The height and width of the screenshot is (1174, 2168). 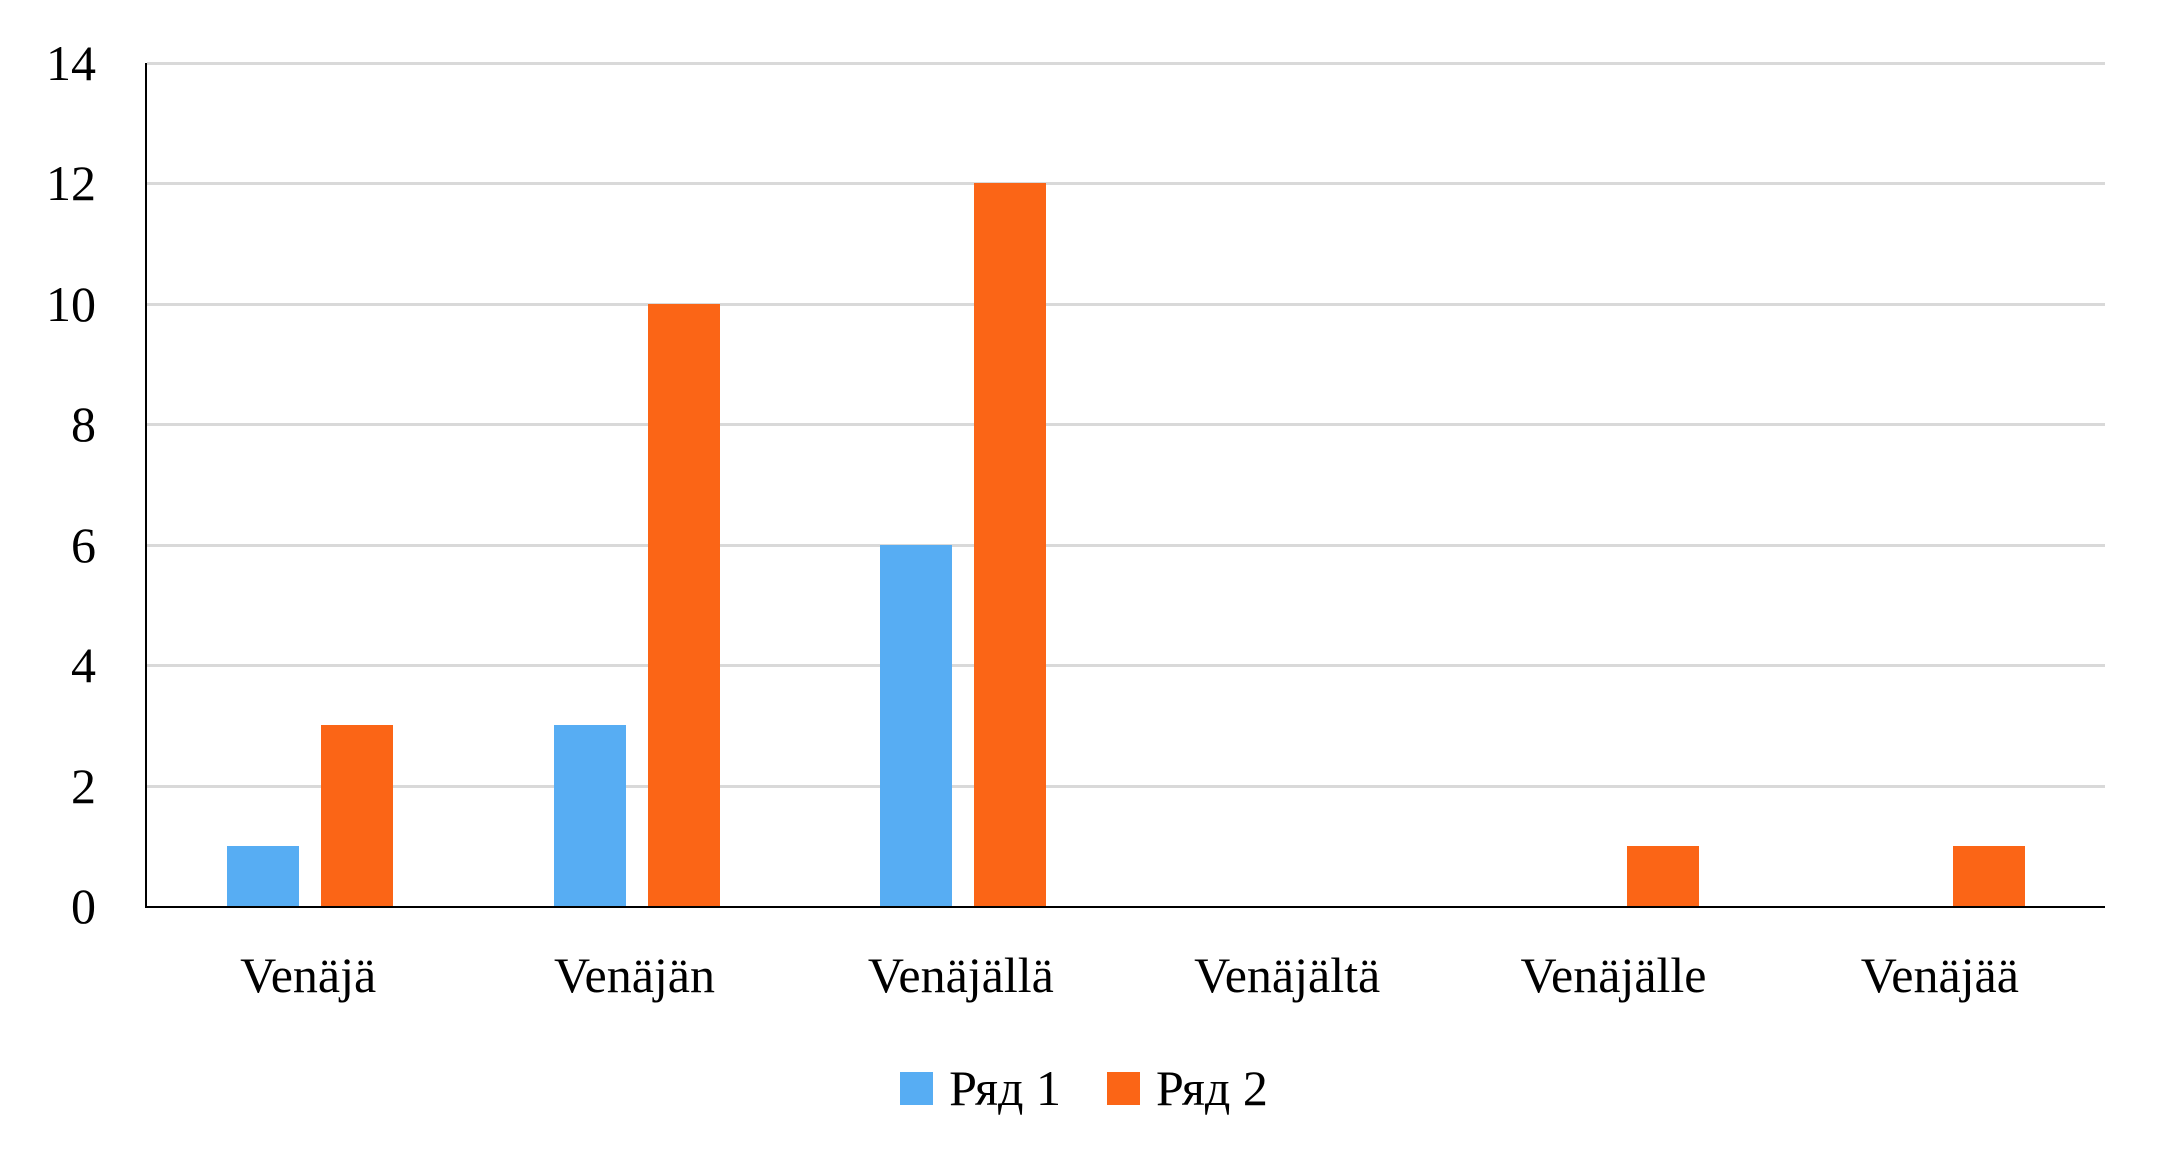 What do you see at coordinates (960, 975) in the screenshot?
I see `x-axis-category-label: Venäjällä` at bounding box center [960, 975].